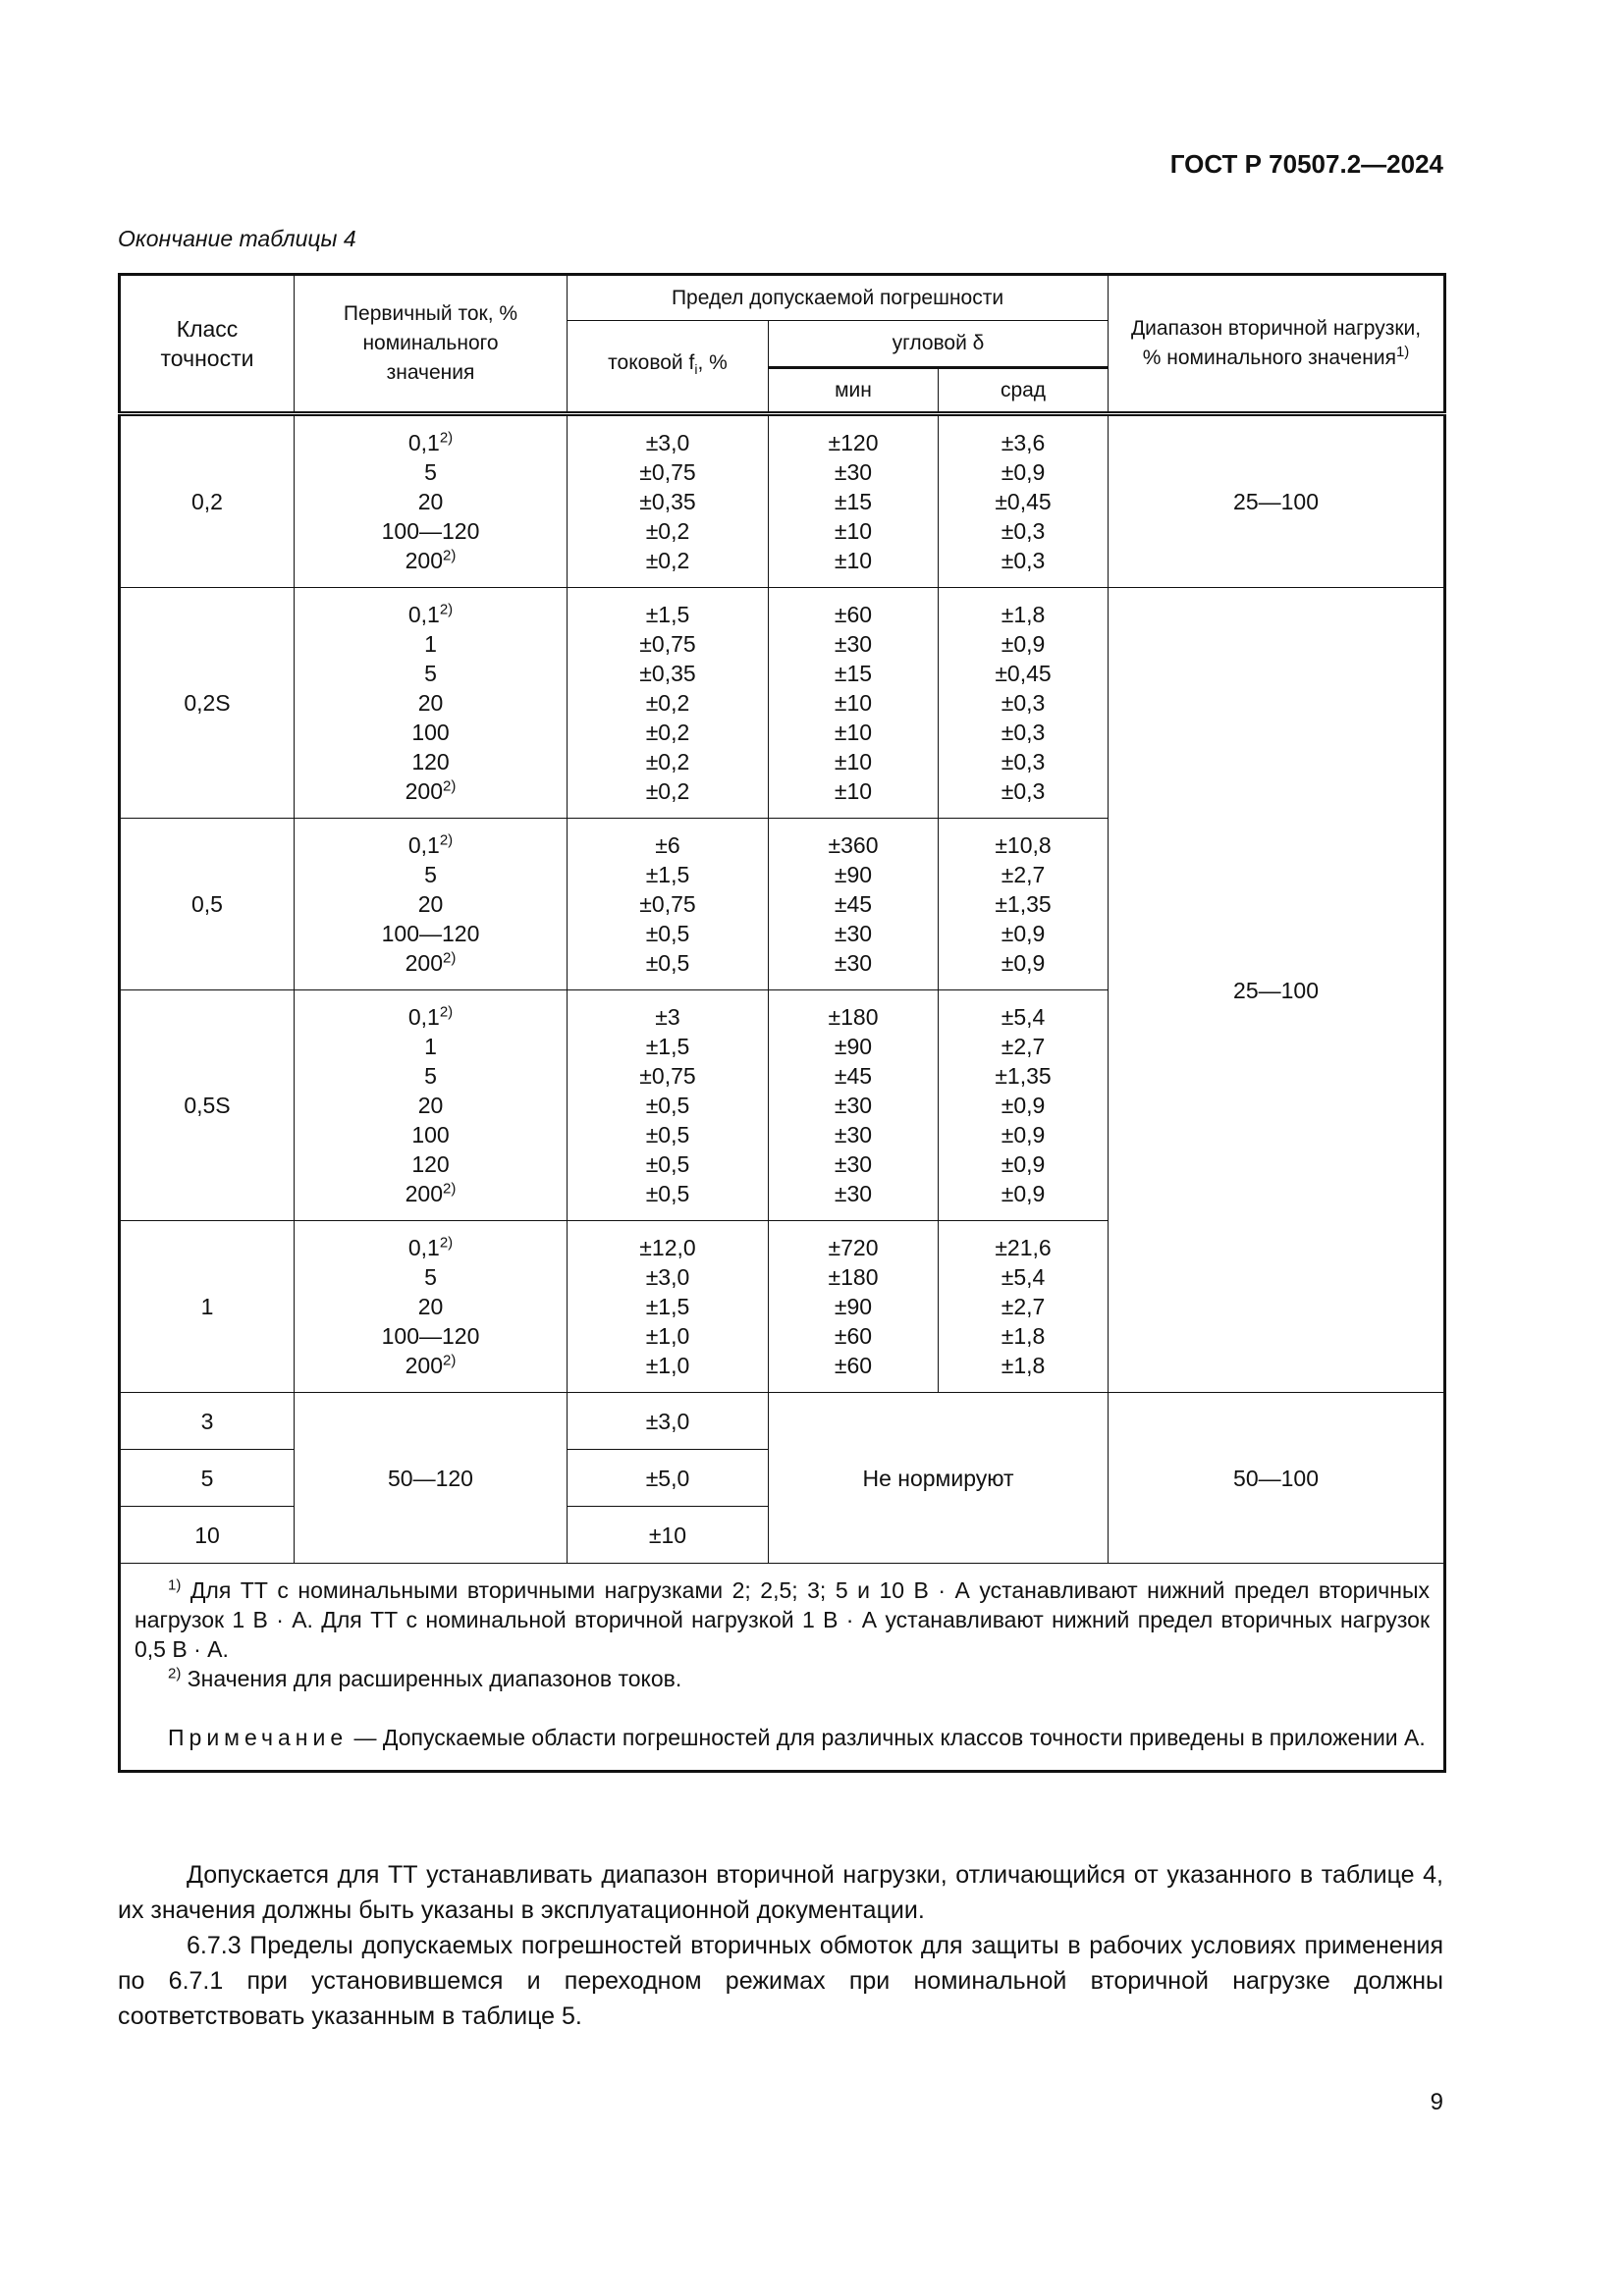  Describe the element at coordinates (1023, 560) in the screenshot. I see `value: ±0,3` at that location.